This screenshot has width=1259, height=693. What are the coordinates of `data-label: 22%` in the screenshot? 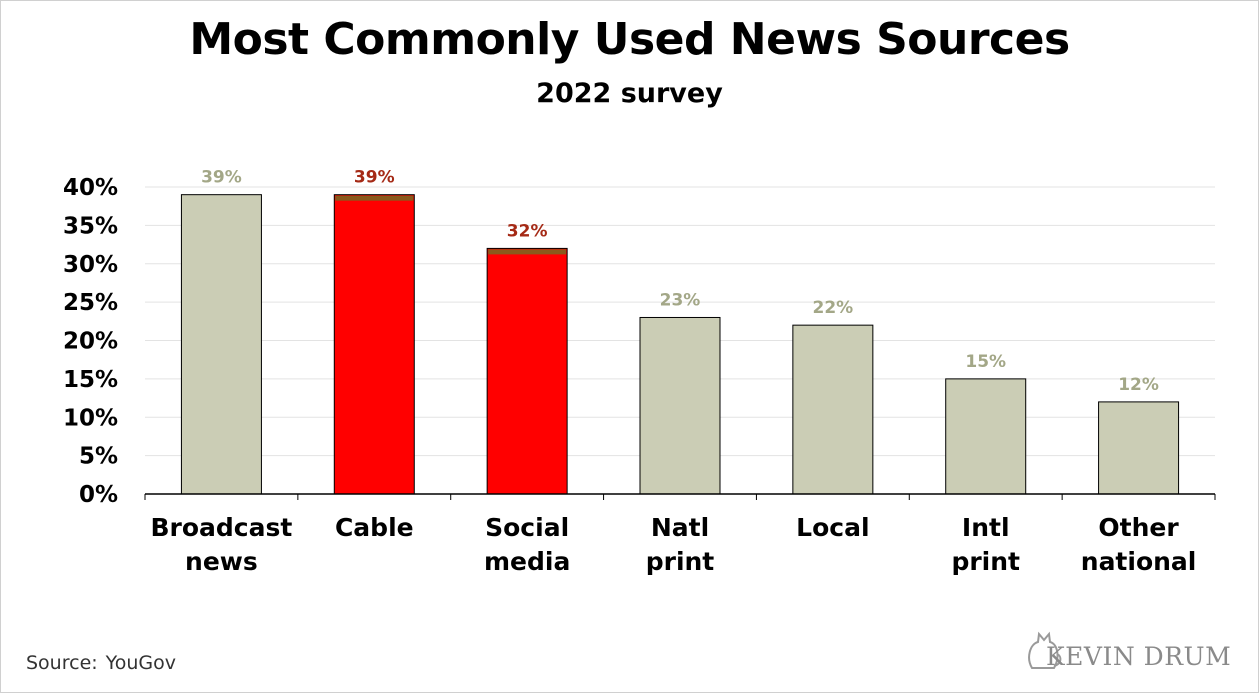 It's located at (833, 308).